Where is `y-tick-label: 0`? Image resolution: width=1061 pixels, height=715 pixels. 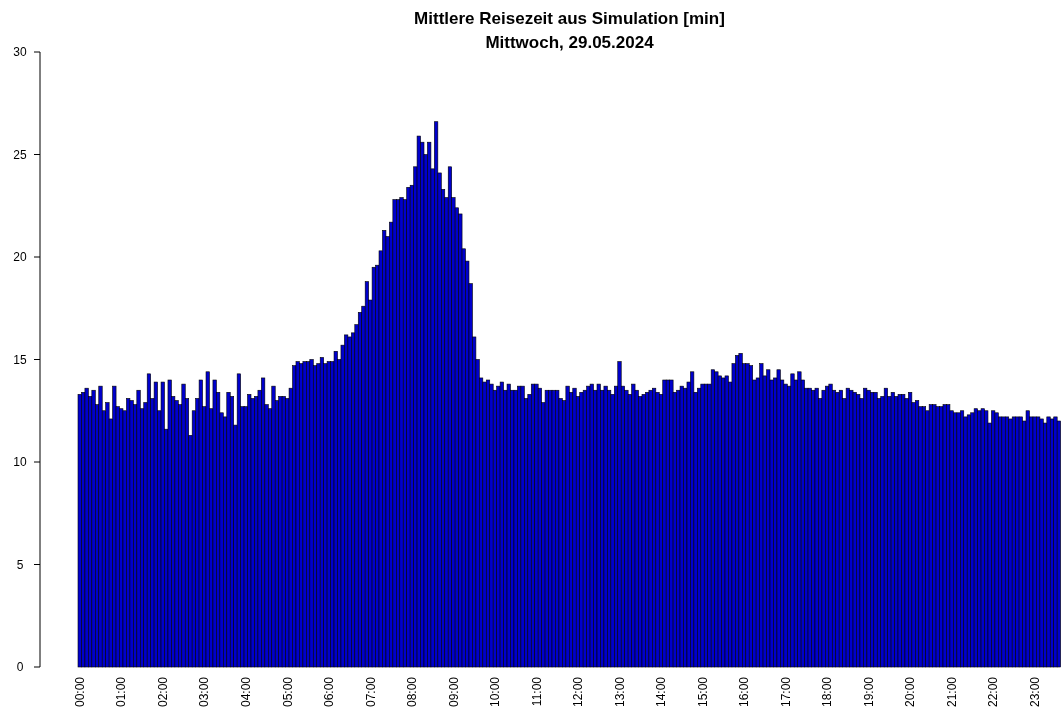 y-tick-label: 0 is located at coordinates (20, 667).